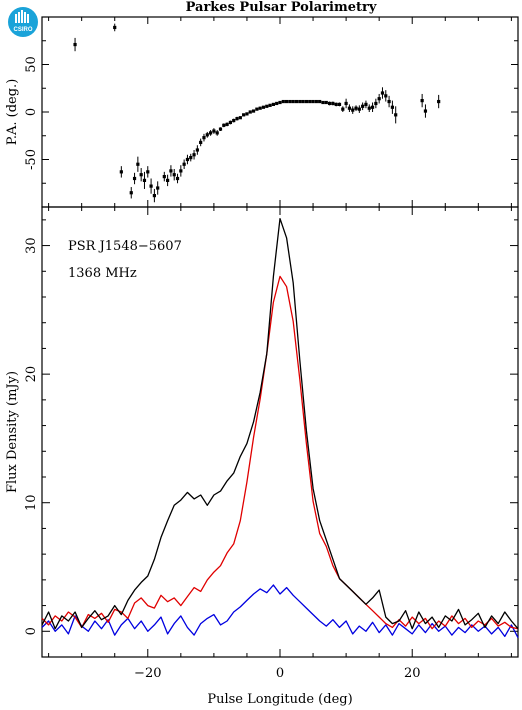 The width and height of the screenshot is (522, 710). I want to click on annotation-psr-name: PSR J1548−5607, so click(125, 246).